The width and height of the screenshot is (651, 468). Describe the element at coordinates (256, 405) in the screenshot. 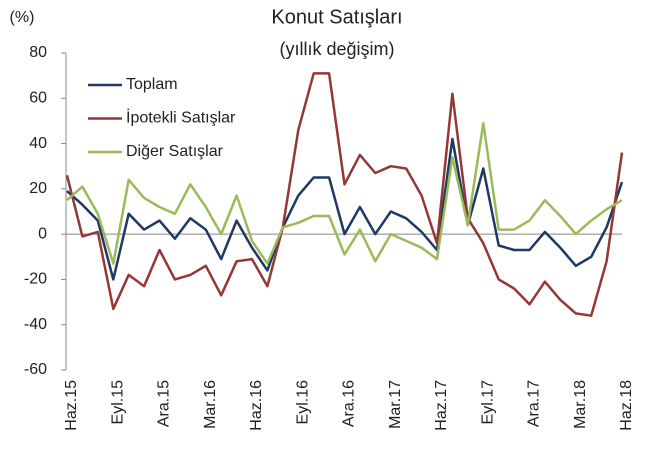

I see `x-tick-label: Haz.16` at that location.